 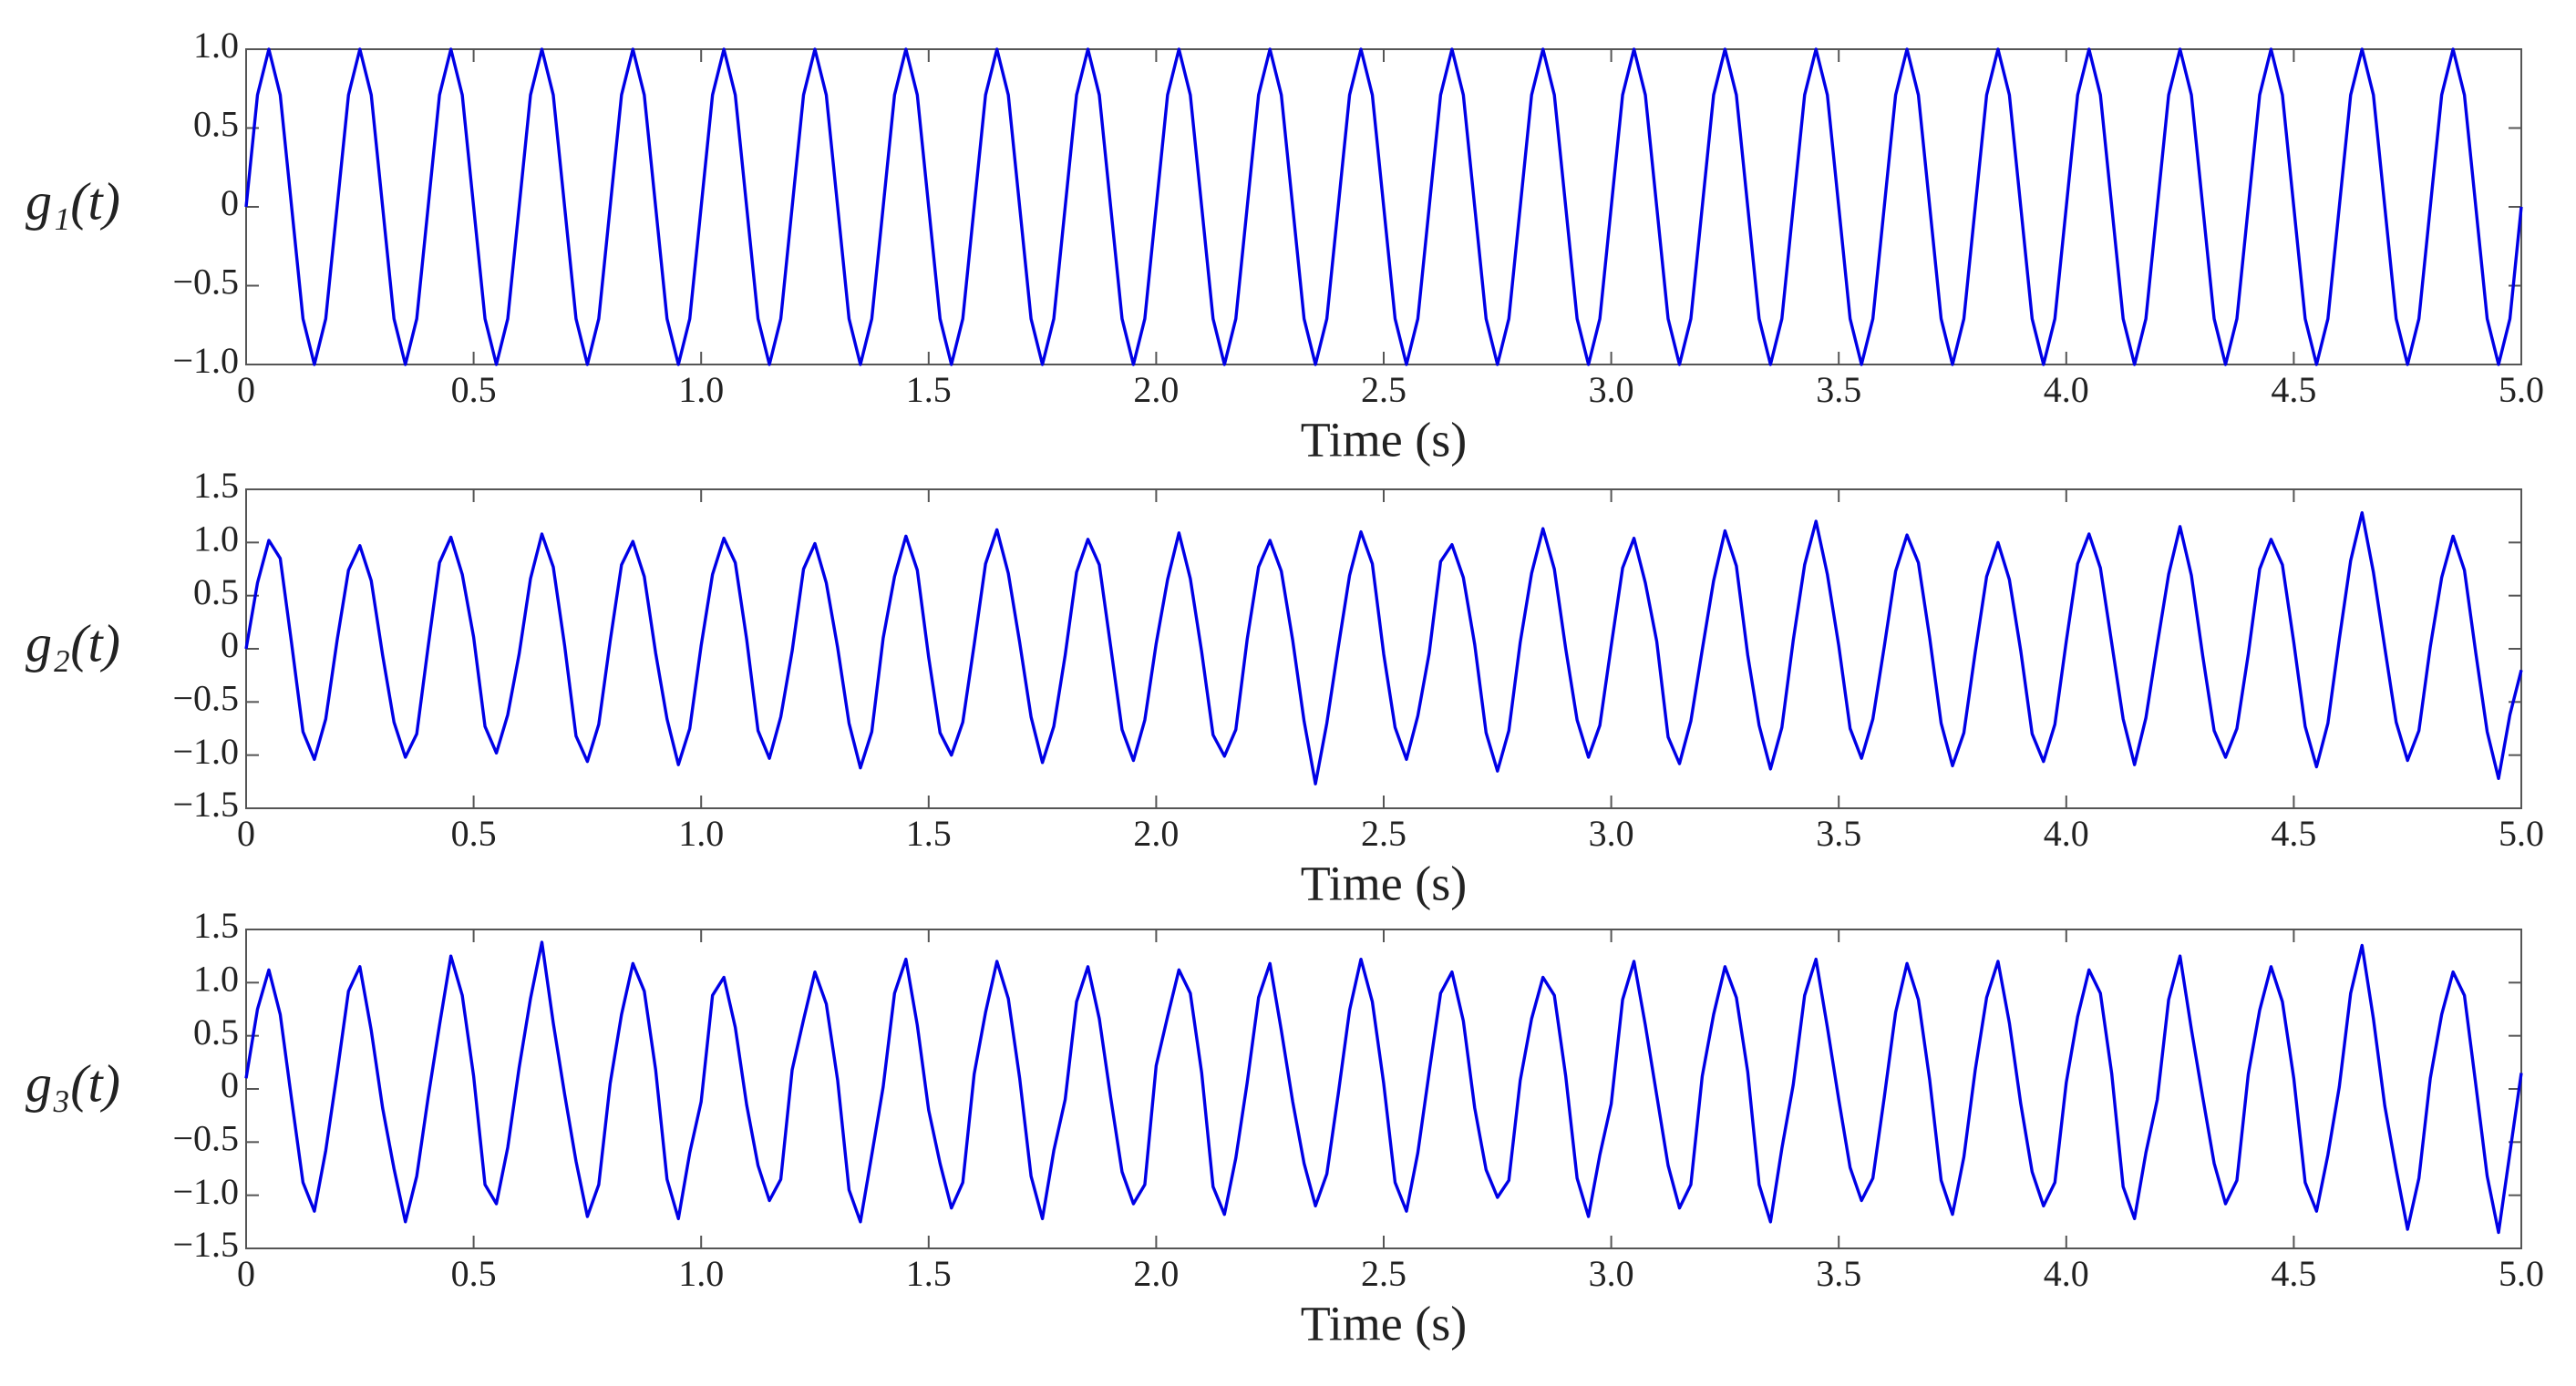 I want to click on y-axis-label: g₁(t), so click(x=73, y=201).